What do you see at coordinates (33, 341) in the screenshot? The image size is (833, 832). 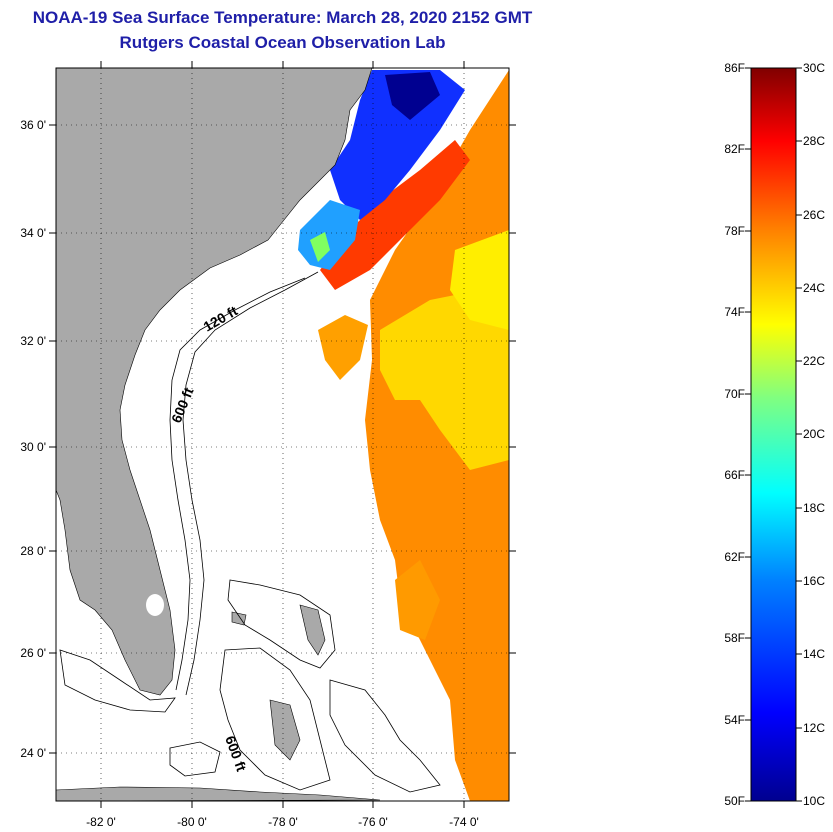 I see `lat-label-32: 32 0'` at bounding box center [33, 341].